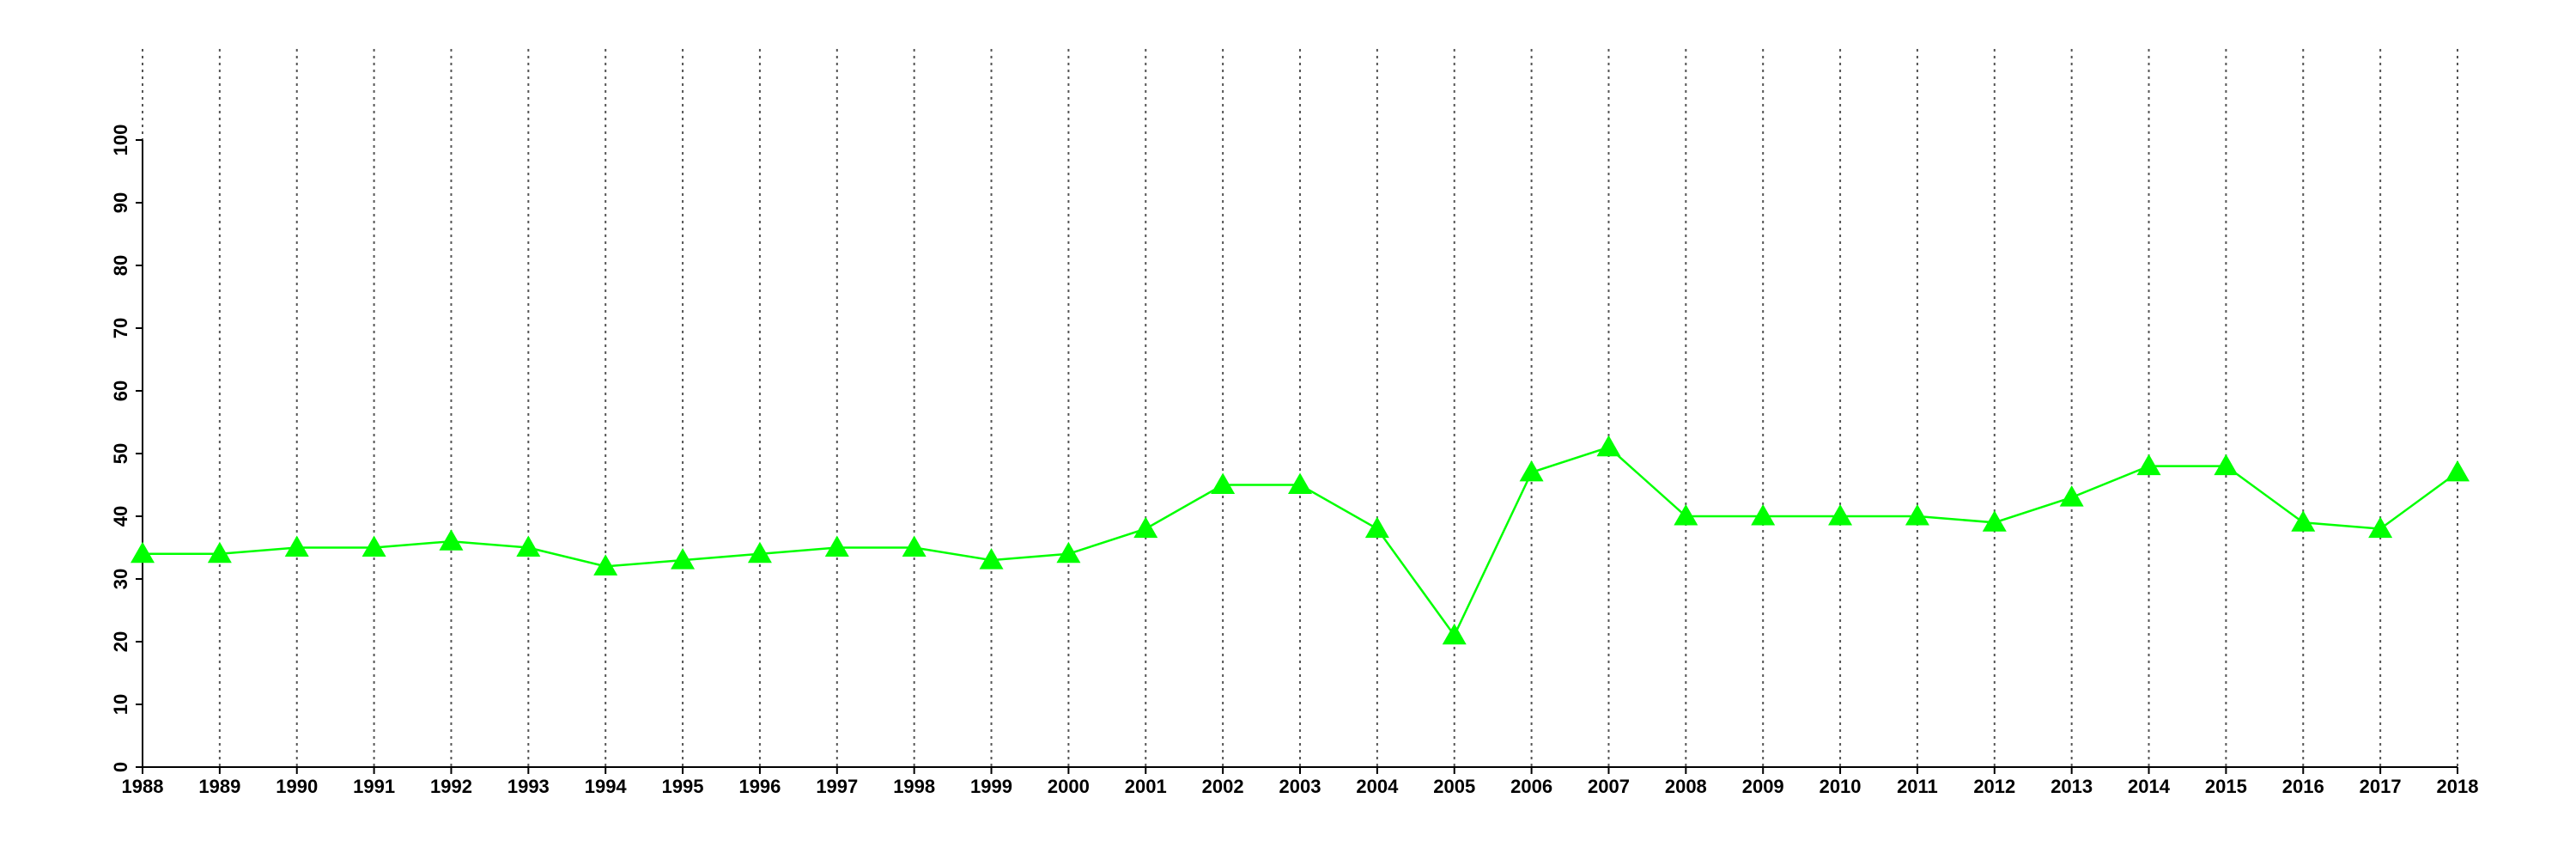 The width and height of the screenshot is (2576, 859). I want to click on x-tick-label: 2015, so click(2226, 786).